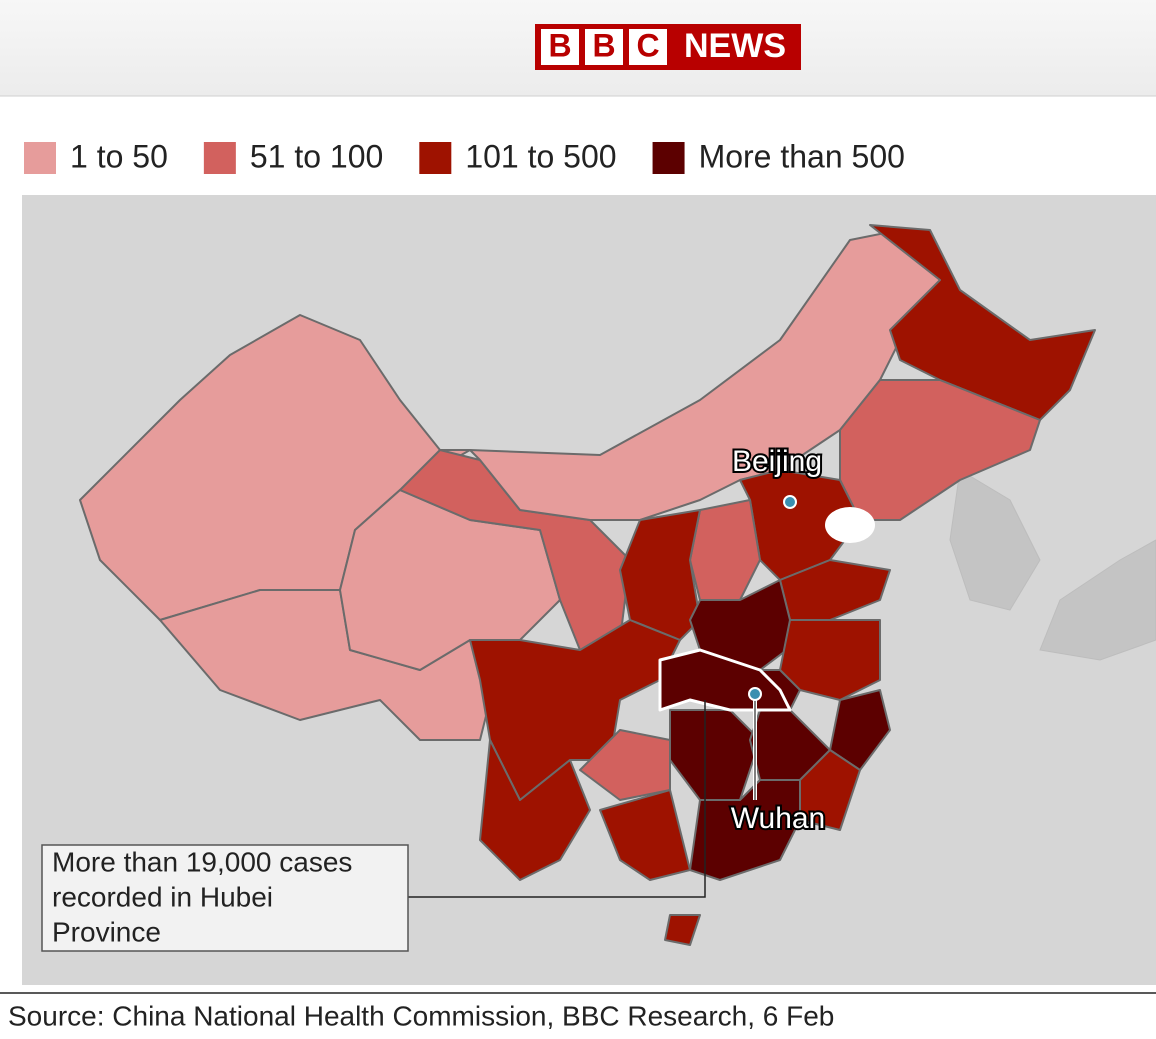 This screenshot has width=1156, height=1039. I want to click on shaanxi, so click(660, 575).